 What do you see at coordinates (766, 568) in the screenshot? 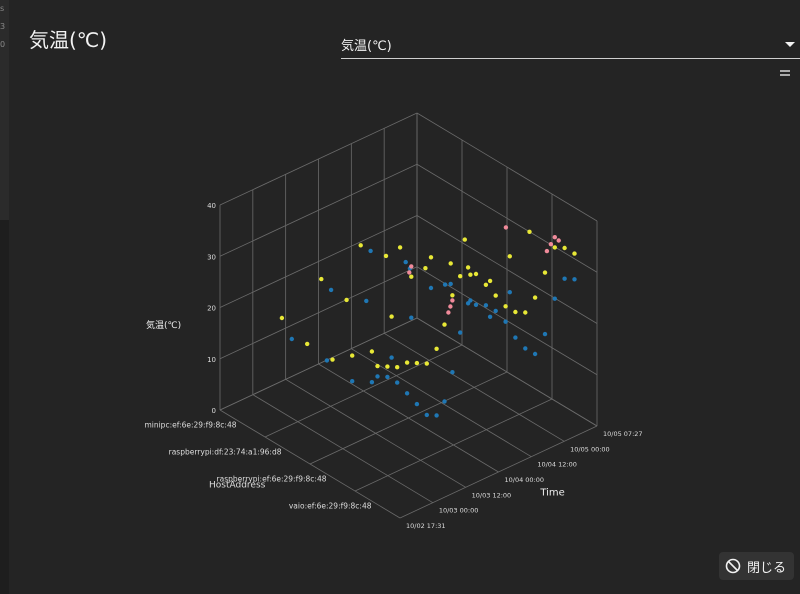
I see `close-button-label: 閉じる` at bounding box center [766, 568].